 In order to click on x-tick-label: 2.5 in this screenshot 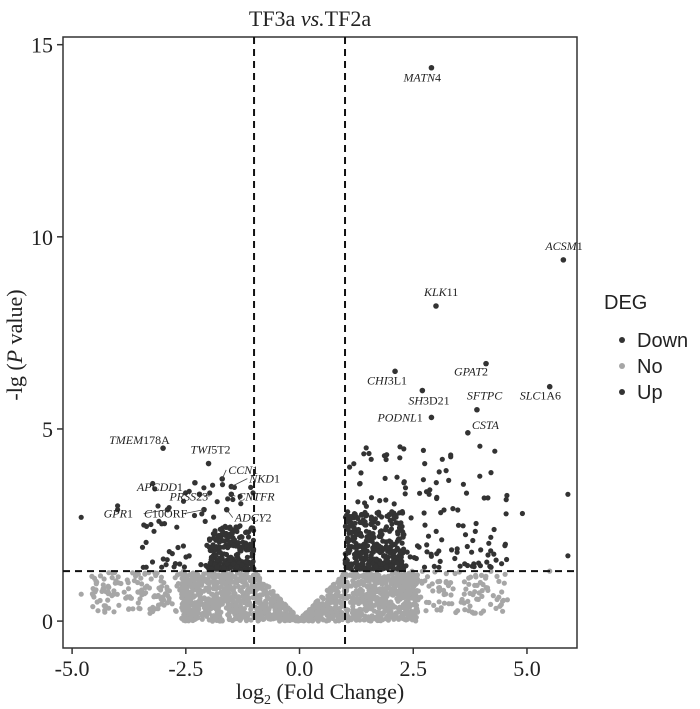, I will do `click(413, 668)`.